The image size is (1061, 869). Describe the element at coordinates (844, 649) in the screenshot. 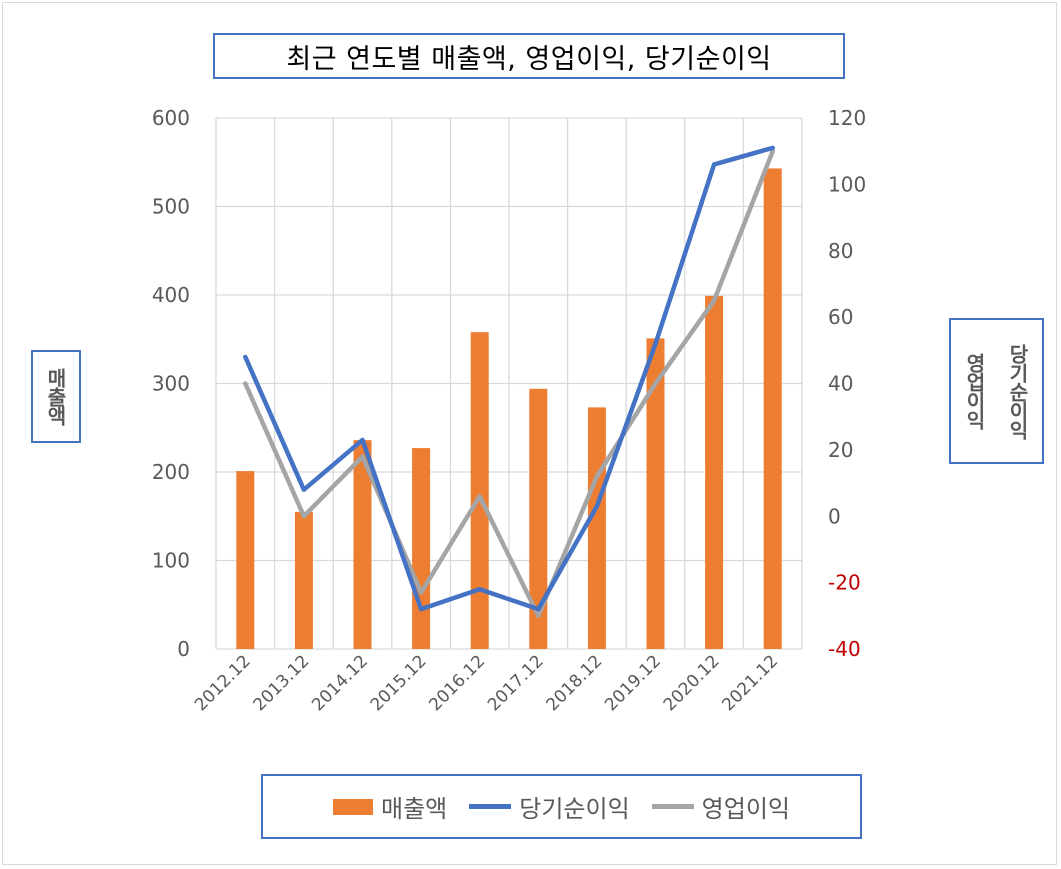

I see `y2-tick-label: -40` at that location.